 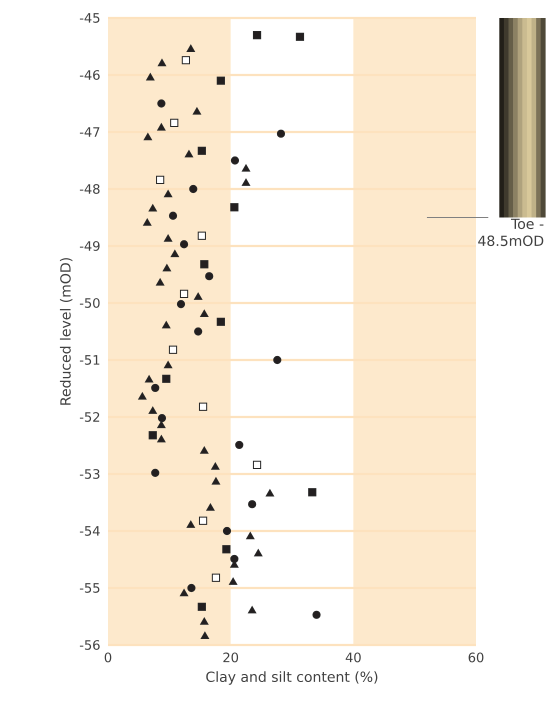 I want to click on x-tick-label: 20, so click(x=230, y=657).